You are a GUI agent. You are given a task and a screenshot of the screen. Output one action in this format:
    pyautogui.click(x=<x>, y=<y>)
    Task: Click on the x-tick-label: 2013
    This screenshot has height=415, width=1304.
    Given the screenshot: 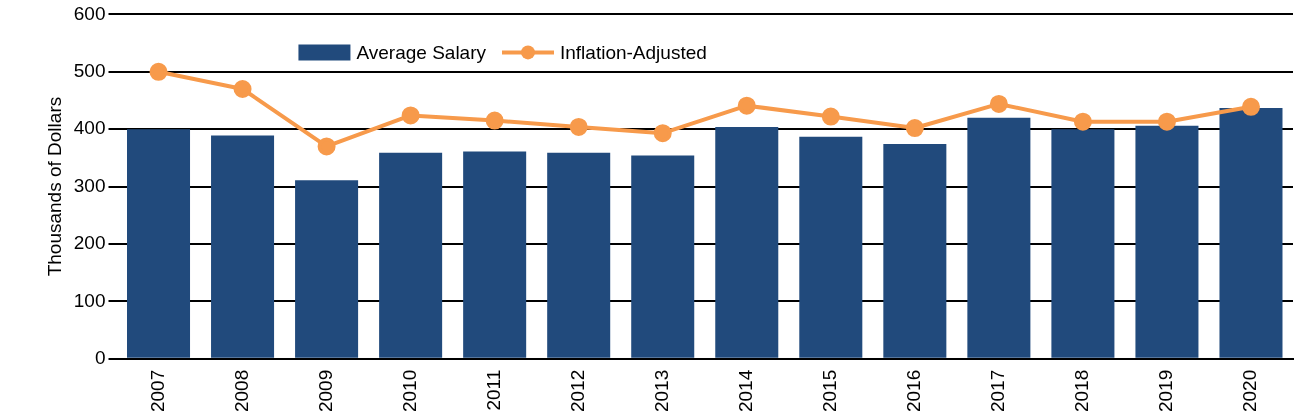 What is the action you would take?
    pyautogui.click(x=661, y=391)
    